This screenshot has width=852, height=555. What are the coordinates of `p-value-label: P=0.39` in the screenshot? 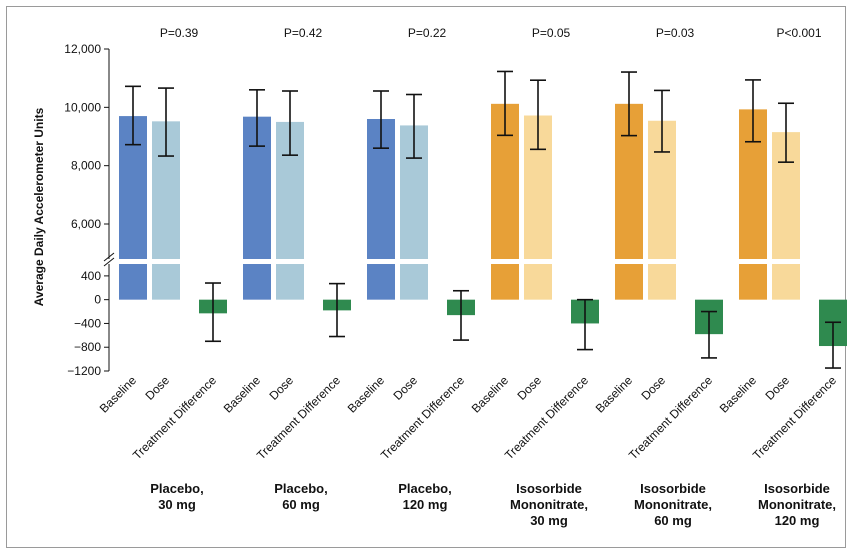 It's located at (179, 33).